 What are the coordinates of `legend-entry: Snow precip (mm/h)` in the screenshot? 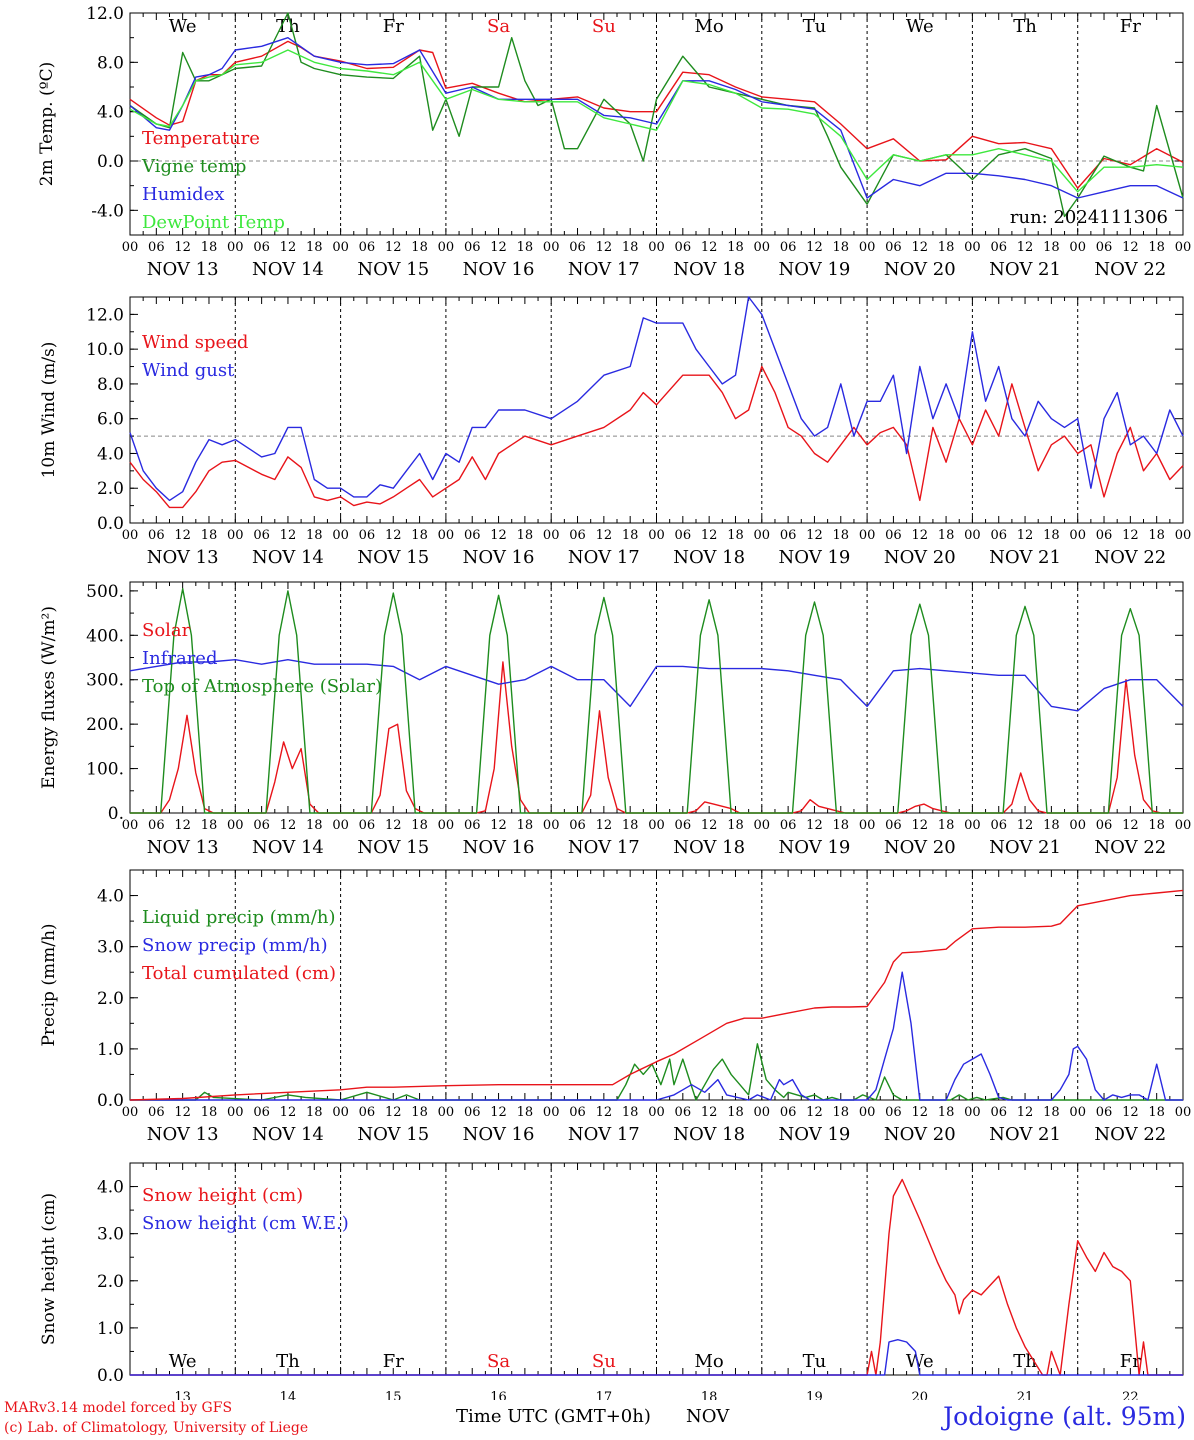 It's located at (235, 945).